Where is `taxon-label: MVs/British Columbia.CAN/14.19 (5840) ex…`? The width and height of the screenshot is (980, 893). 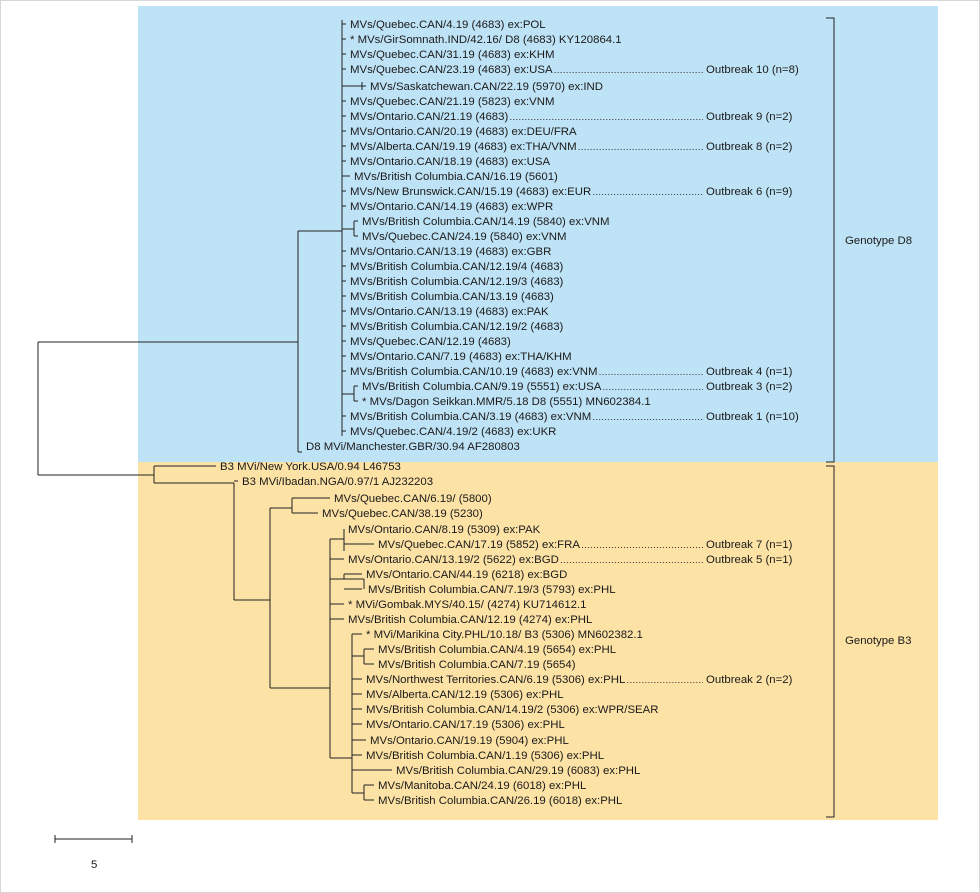
taxon-label: MVs/British Columbia.CAN/14.19 (5840) ex… is located at coordinates (486, 222).